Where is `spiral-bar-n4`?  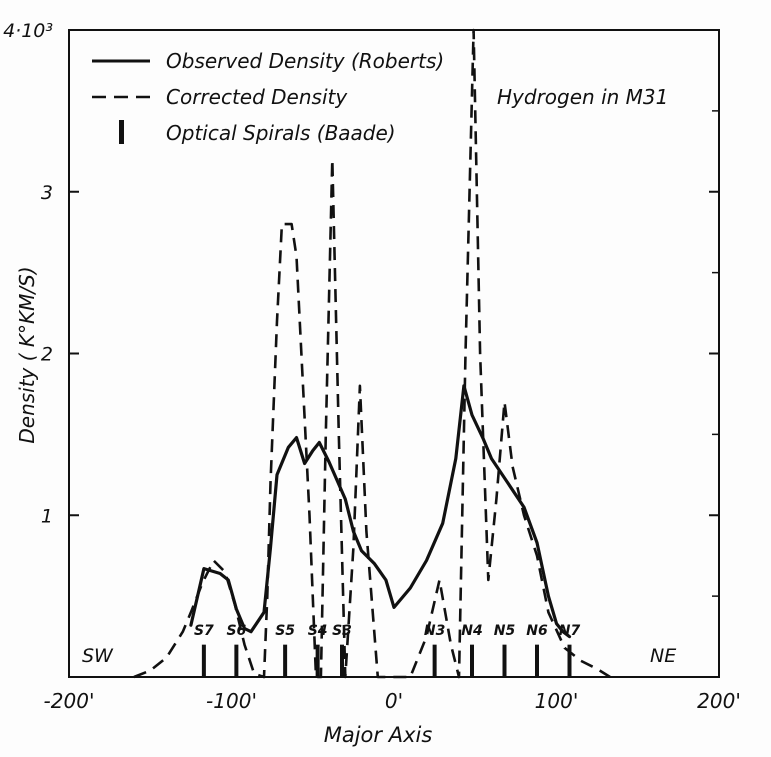 spiral-bar-n4 is located at coordinates (472, 660).